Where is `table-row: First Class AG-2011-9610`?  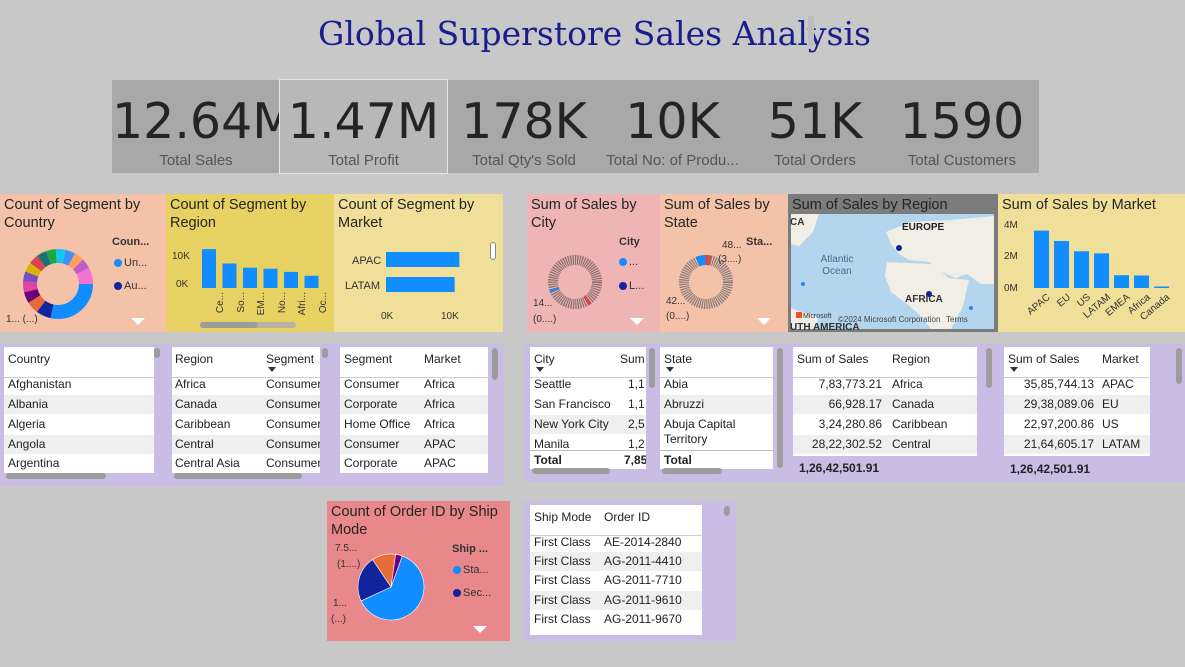 table-row: First Class AG-2011-9610 is located at coordinates (616, 600).